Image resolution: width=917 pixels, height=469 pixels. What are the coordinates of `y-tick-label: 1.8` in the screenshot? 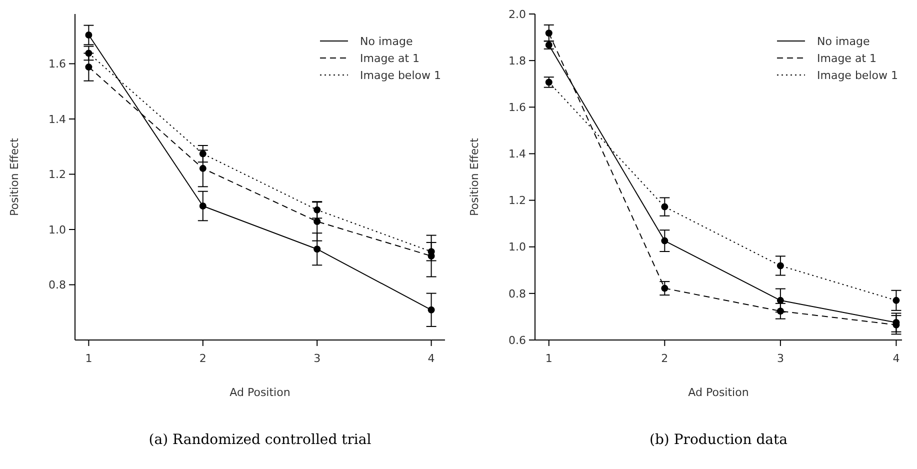 It's located at (517, 61).